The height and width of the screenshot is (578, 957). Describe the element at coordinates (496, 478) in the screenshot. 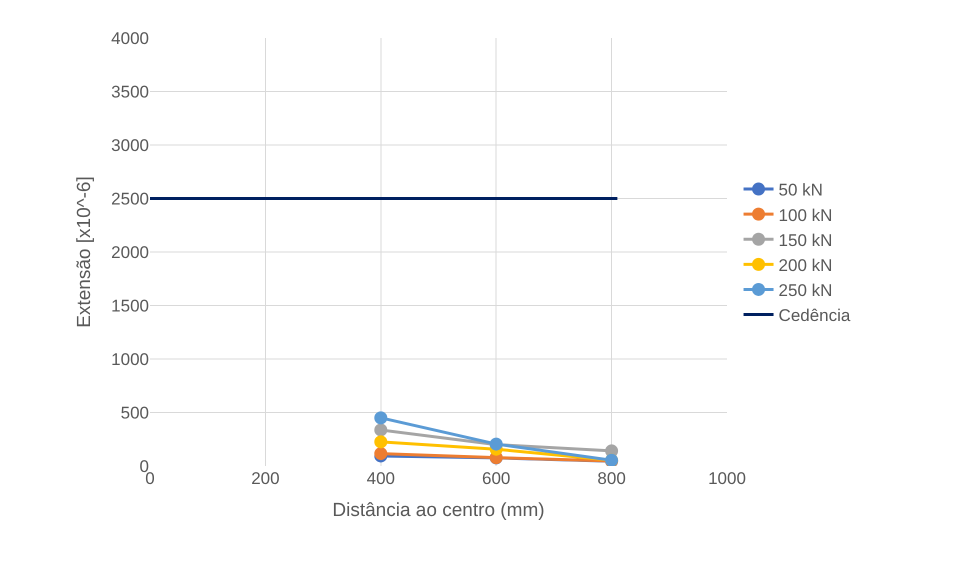

I see `x-tick-label: 600` at that location.